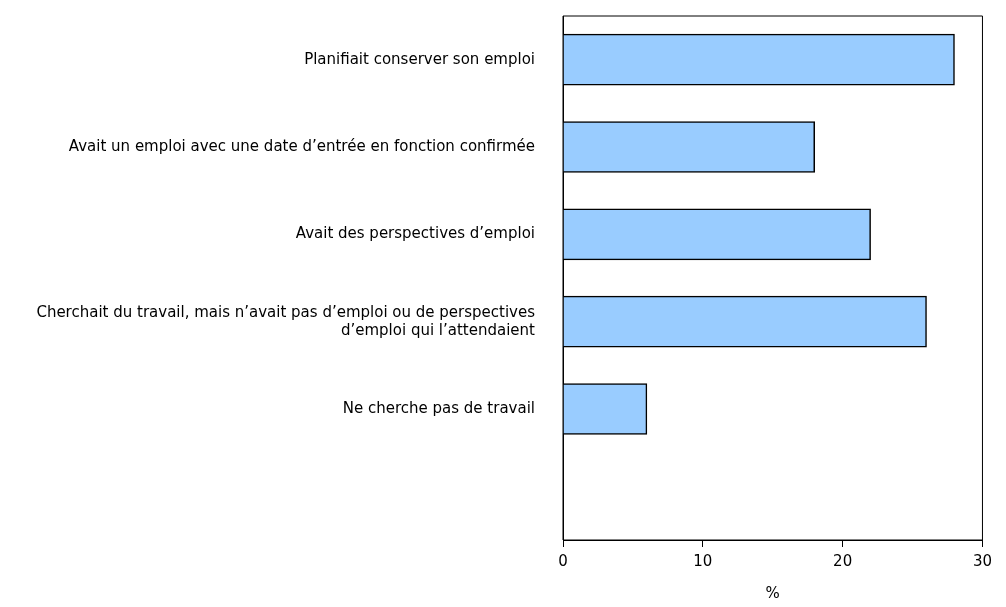 The width and height of the screenshot is (1006, 607). Describe the element at coordinates (843, 560) in the screenshot. I see `x-tick-label: 20` at that location.